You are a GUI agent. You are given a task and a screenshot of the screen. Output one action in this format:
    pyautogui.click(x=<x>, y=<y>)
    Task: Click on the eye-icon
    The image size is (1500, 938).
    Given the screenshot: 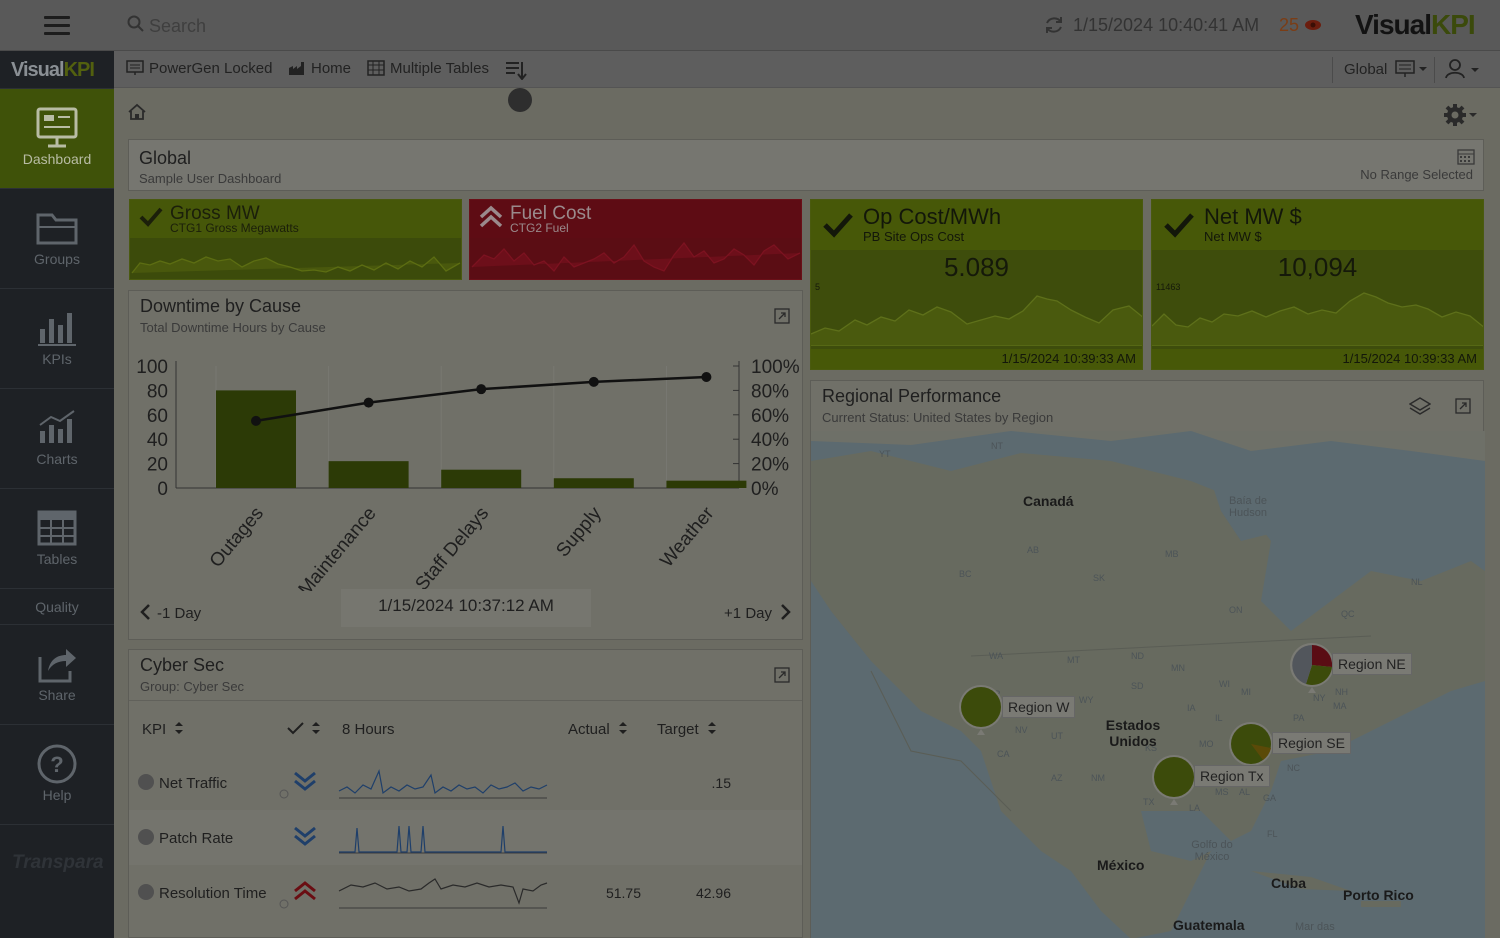 What is the action you would take?
    pyautogui.click(x=1313, y=25)
    